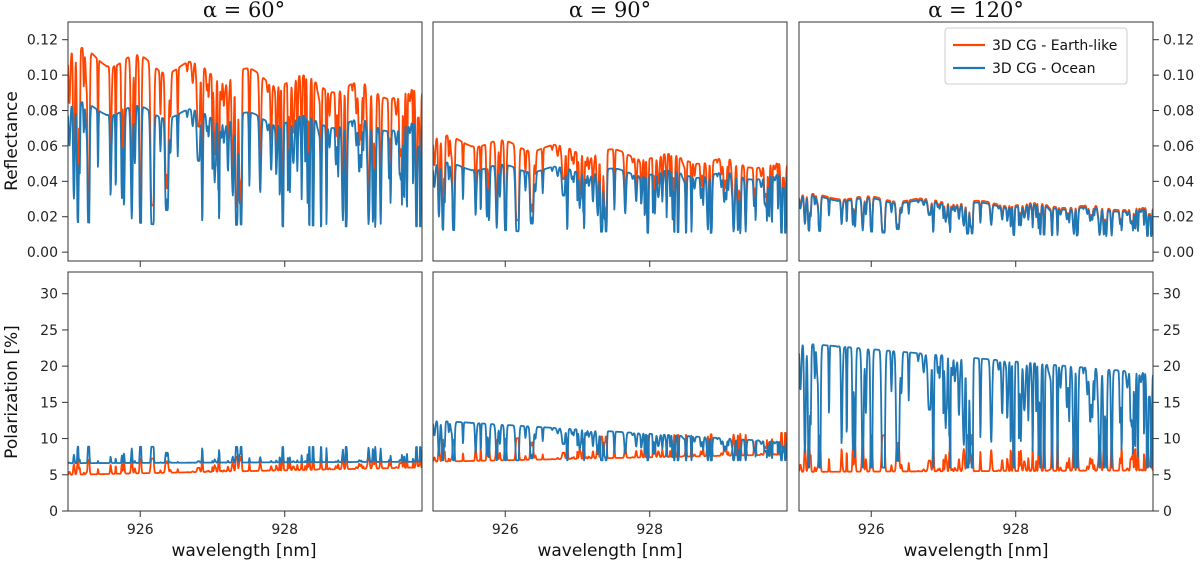 The height and width of the screenshot is (562, 1200). Describe the element at coordinates (976, 141) in the screenshot. I see `panel-frame-r0-c2` at that location.